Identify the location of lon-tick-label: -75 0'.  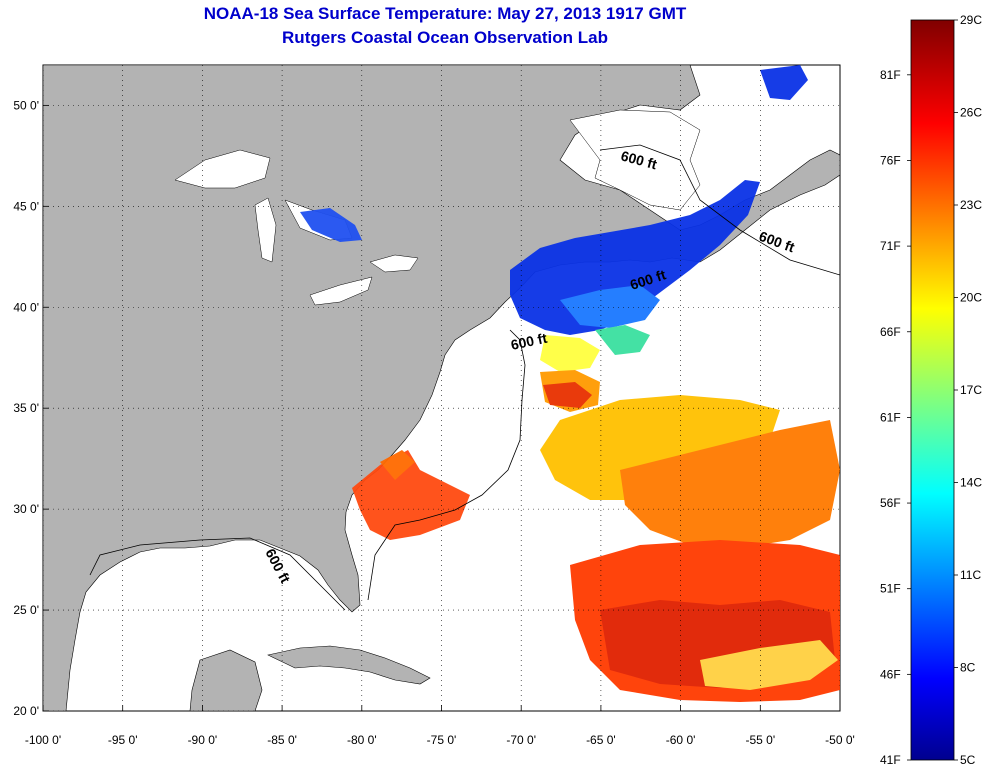
(442, 740).